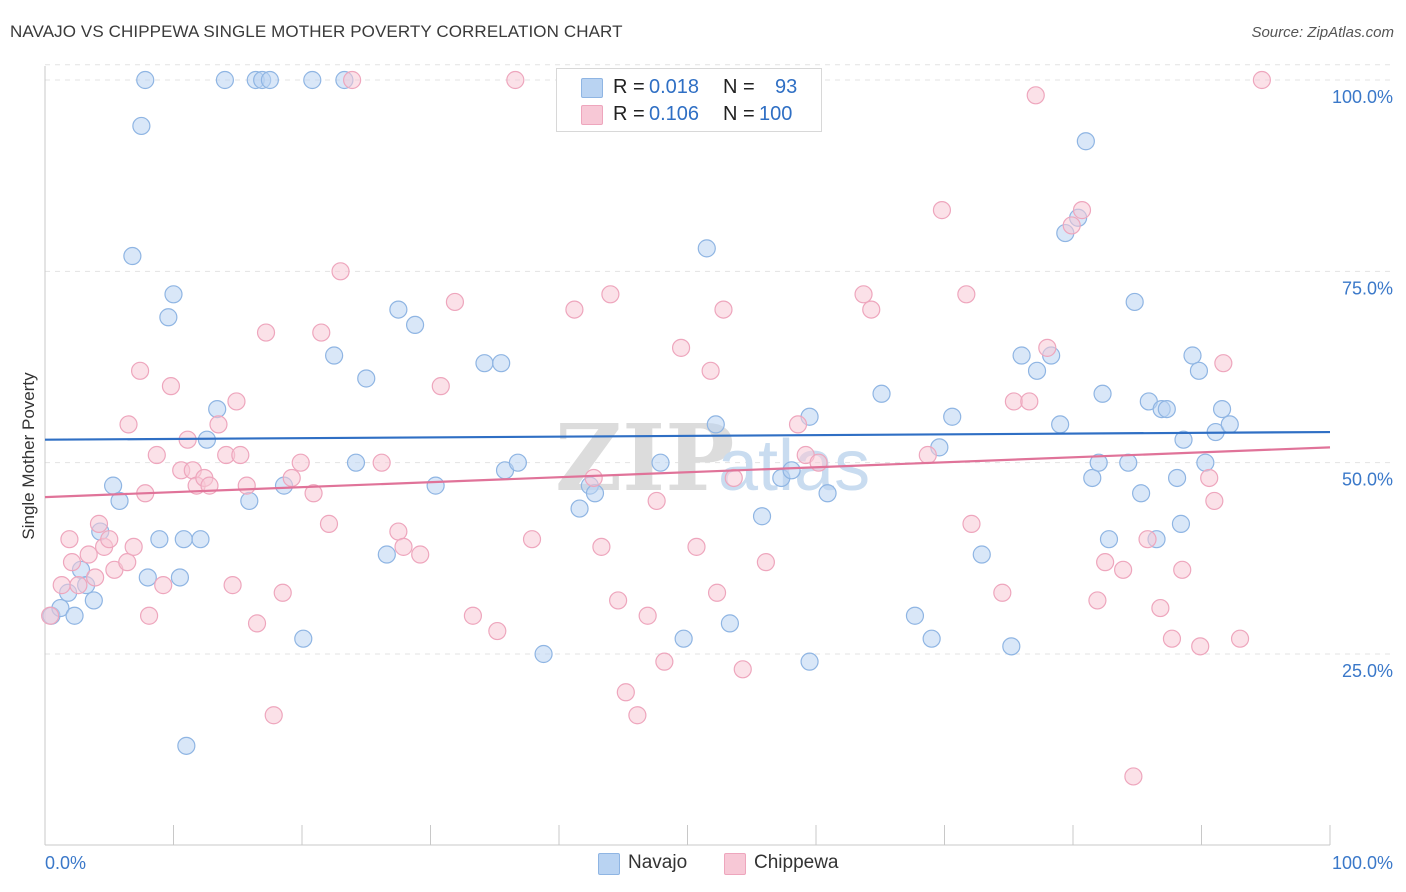  What do you see at coordinates (776, 114) in the screenshot?
I see `n-value: 100` at bounding box center [776, 114].